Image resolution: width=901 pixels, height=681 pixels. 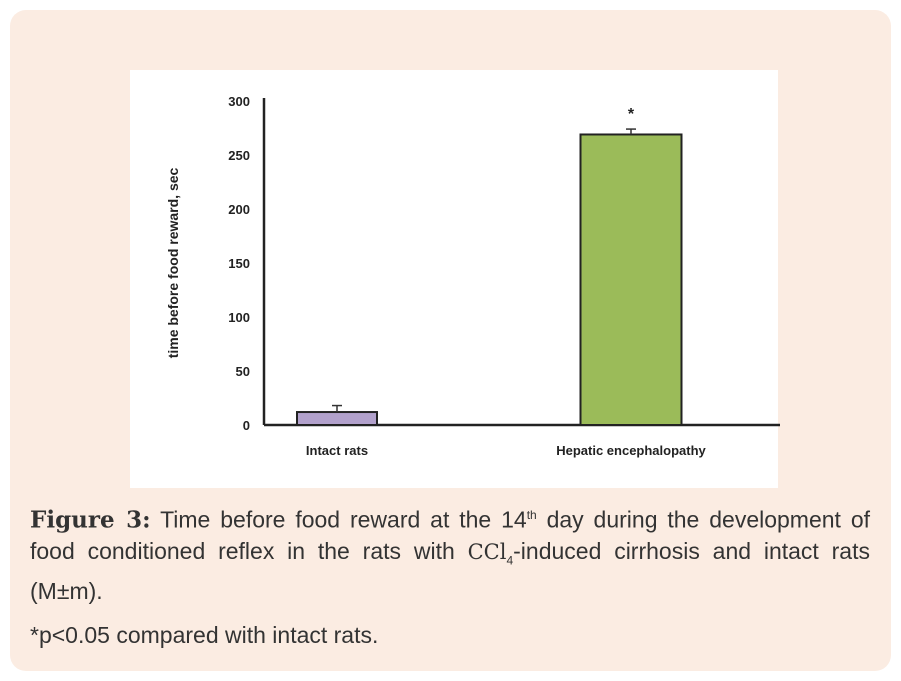 What do you see at coordinates (337, 450) in the screenshot?
I see `x-tick-label: Intact rats` at bounding box center [337, 450].